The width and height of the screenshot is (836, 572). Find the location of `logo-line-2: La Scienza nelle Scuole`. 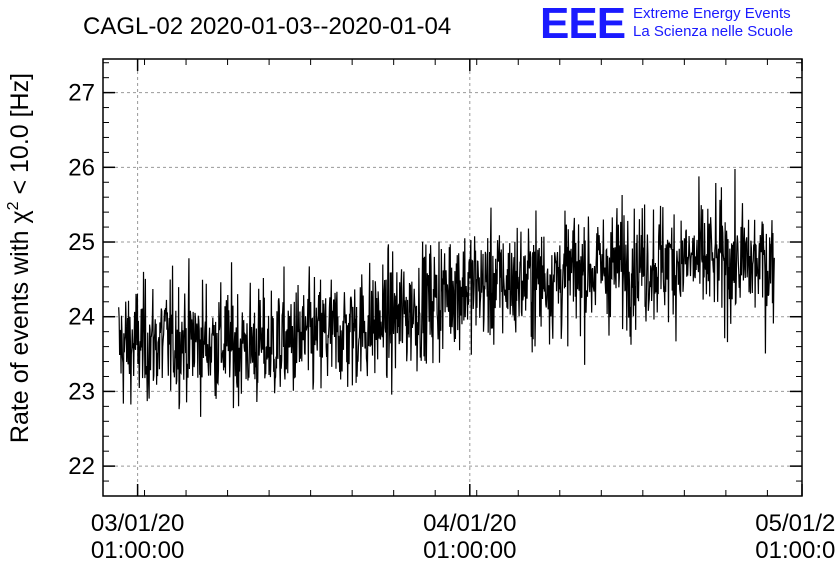

logo-line-2: La Scienza nelle Scuole is located at coordinates (713, 31).